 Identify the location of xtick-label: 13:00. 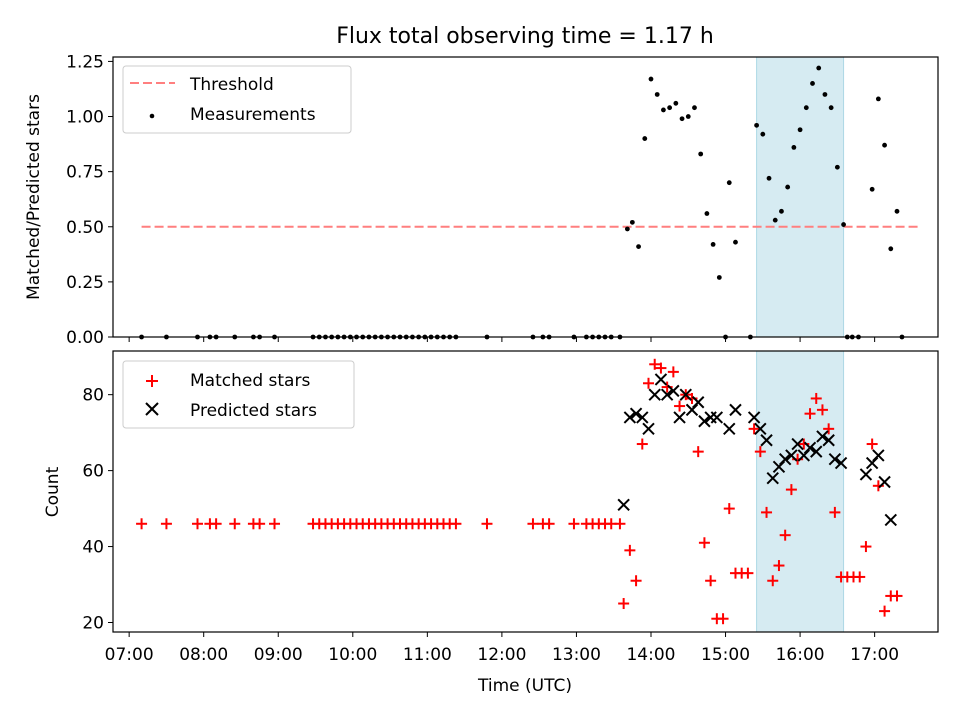
(576, 655).